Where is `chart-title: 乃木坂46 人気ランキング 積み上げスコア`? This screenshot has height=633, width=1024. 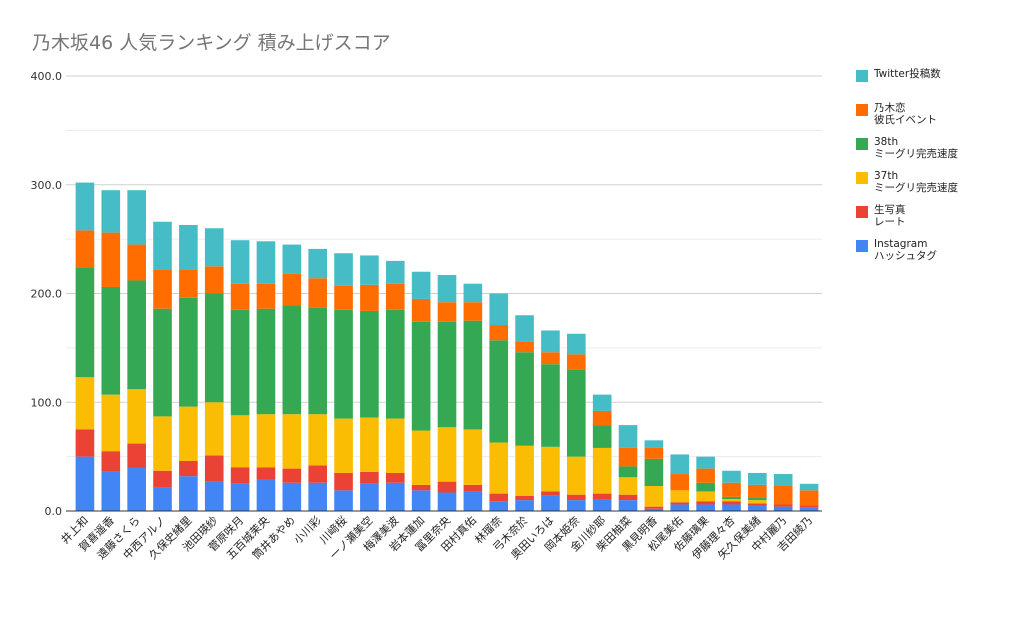
chart-title: 乃木坂46 人気ランキング 積み上げスコア is located at coordinates (211, 43).